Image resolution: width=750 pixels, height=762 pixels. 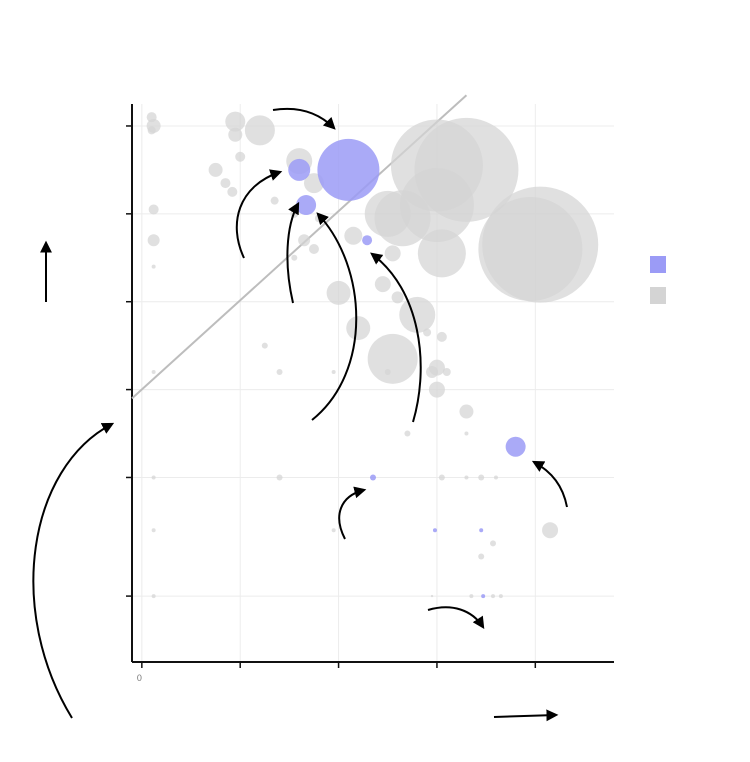 What do you see at coordinates (73, 570) in the screenshot?
I see `annotation-arrow-axis` at bounding box center [73, 570].